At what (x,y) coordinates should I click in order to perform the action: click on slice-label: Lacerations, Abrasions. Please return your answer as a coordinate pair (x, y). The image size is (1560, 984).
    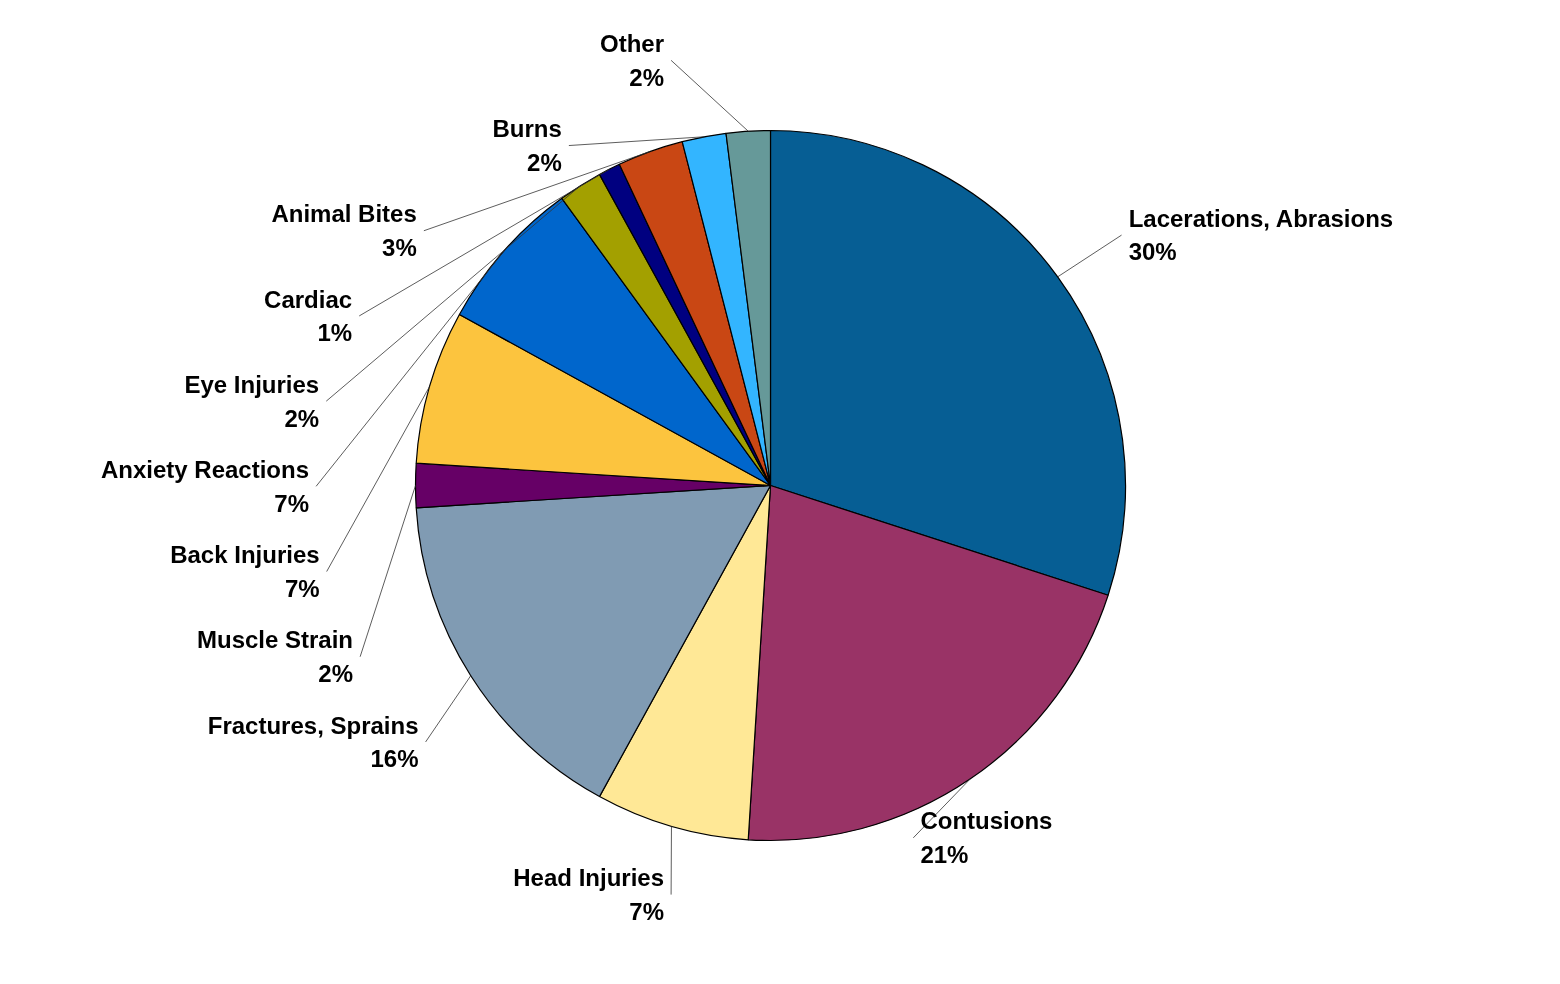
    Looking at the image, I should click on (1261, 218).